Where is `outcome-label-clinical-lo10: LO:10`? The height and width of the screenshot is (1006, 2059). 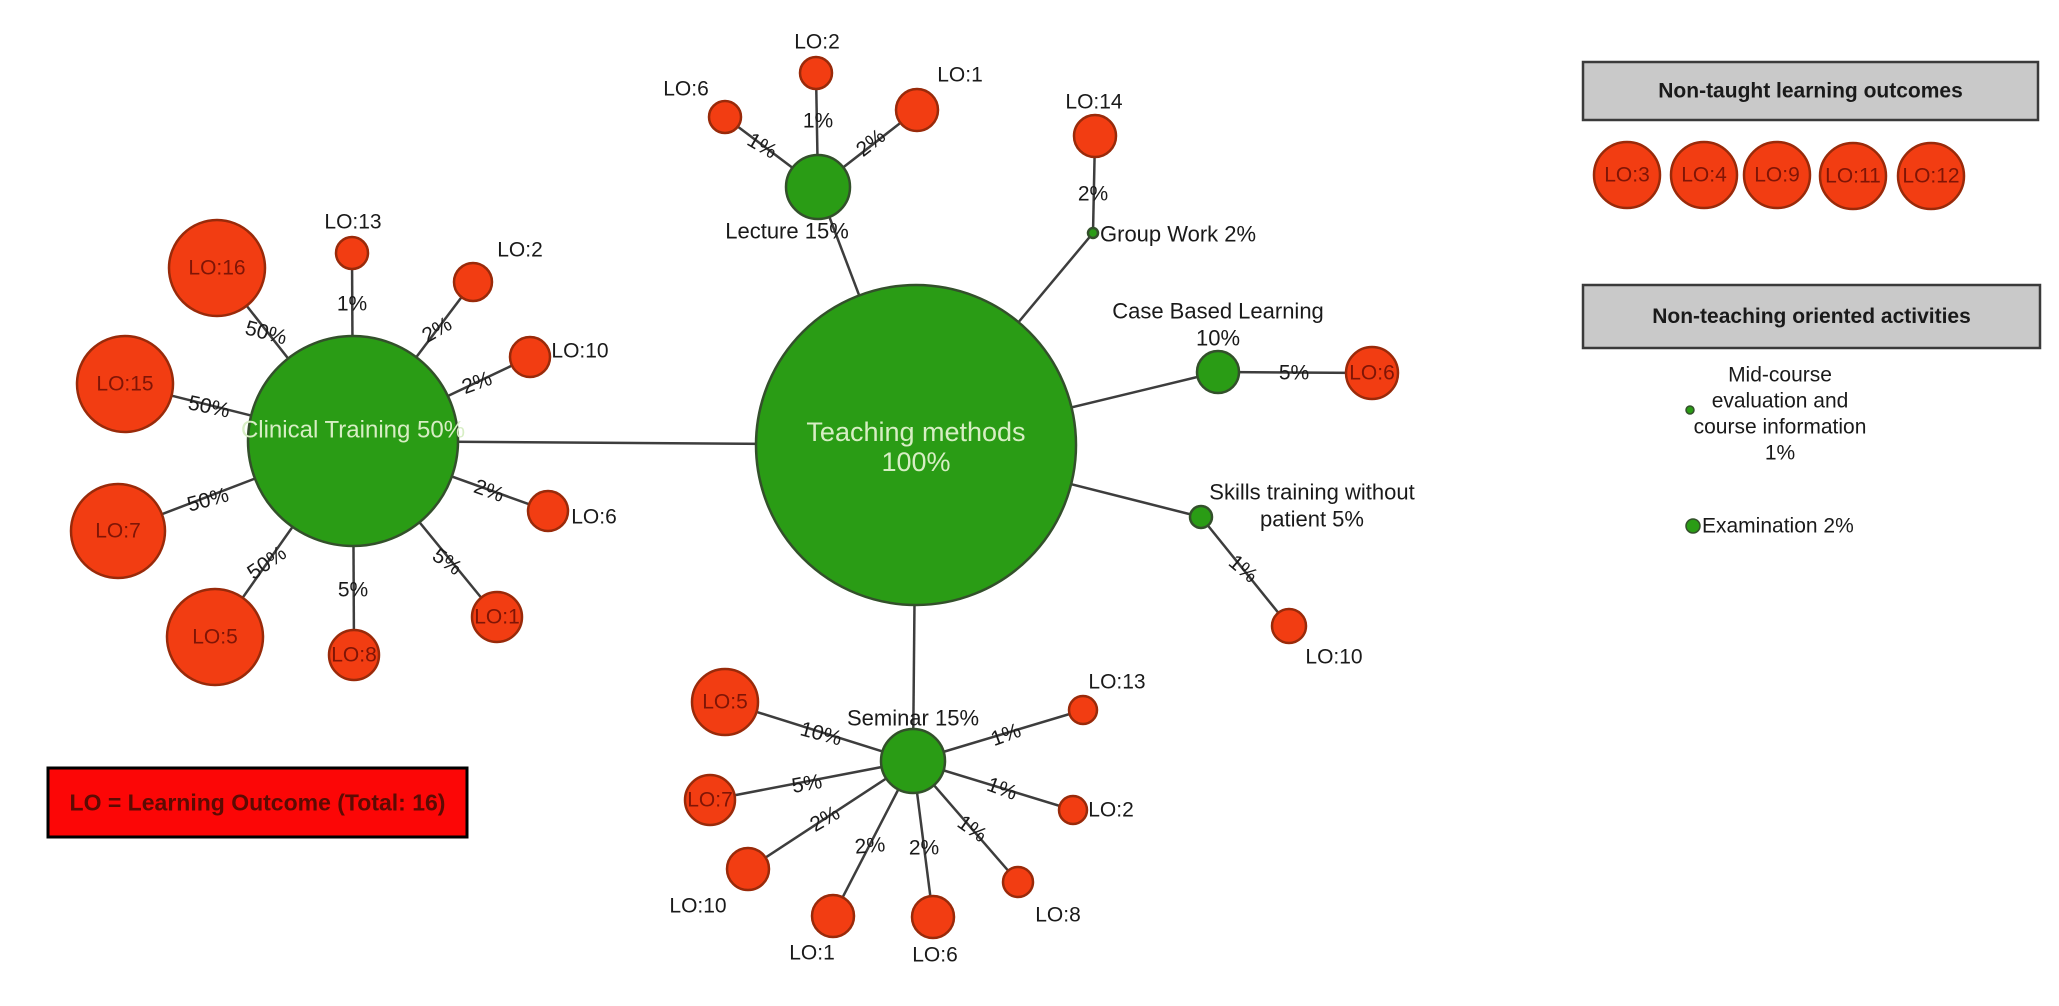
outcome-label-clinical-lo10: LO:10 is located at coordinates (579, 351).